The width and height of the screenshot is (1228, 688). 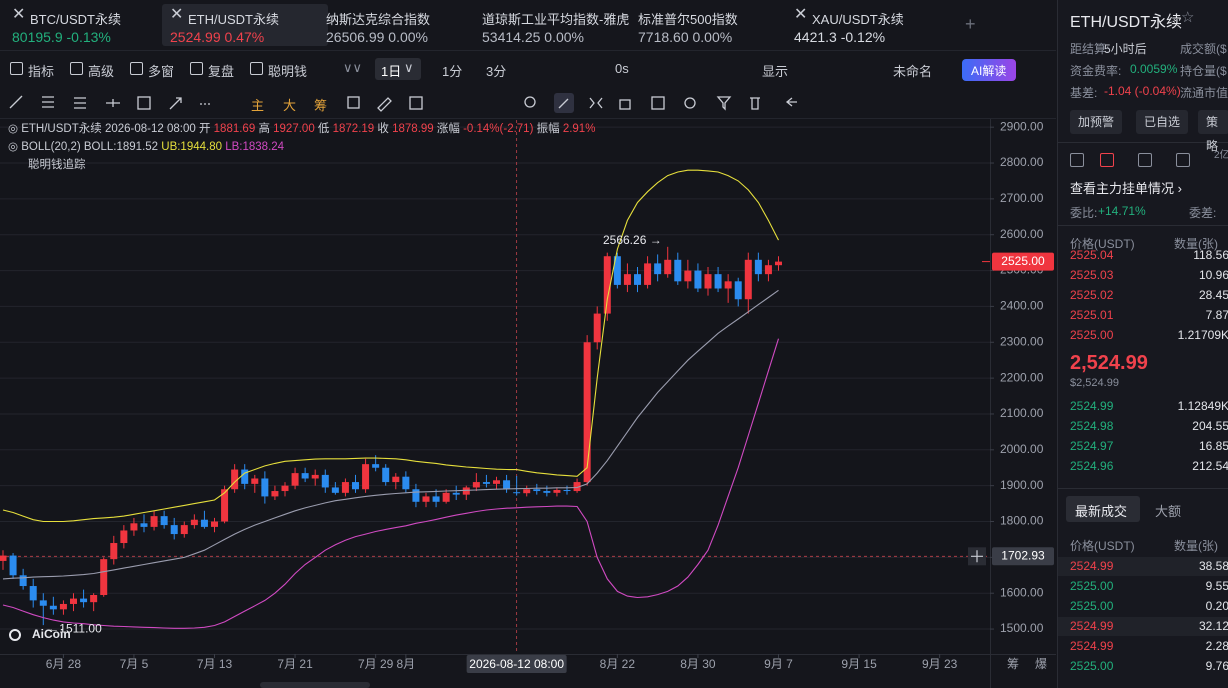 I want to click on interval: 1日, so click(x=391, y=71).